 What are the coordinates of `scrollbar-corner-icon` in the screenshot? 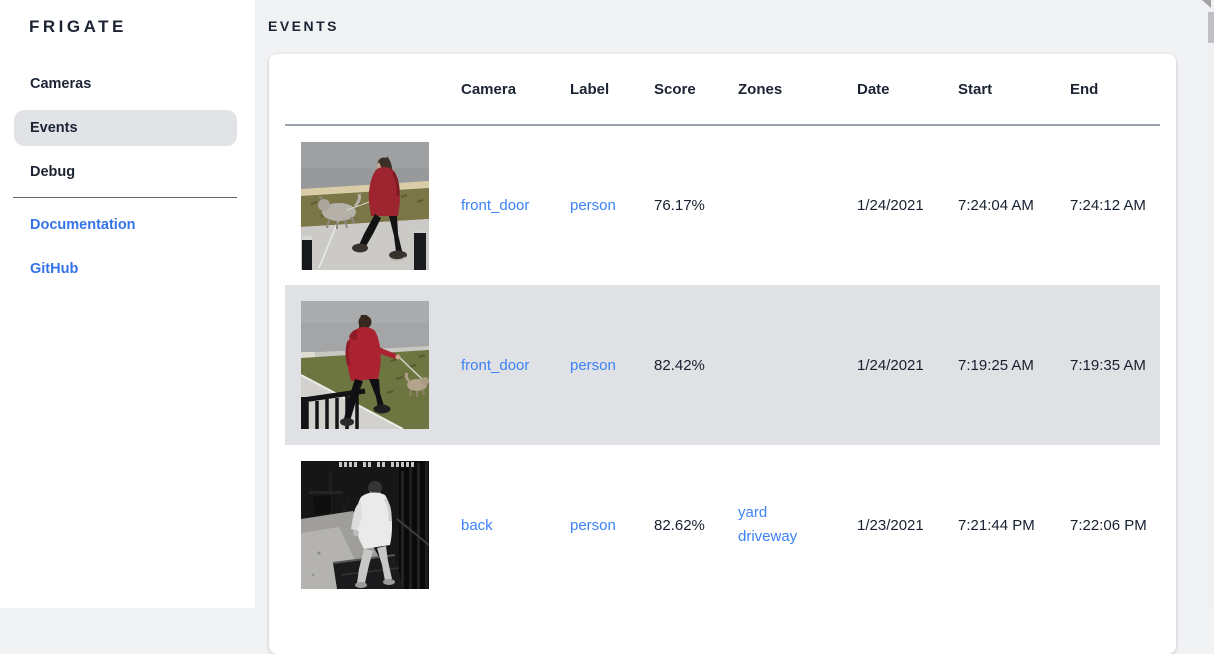 It's located at (1206, 4).